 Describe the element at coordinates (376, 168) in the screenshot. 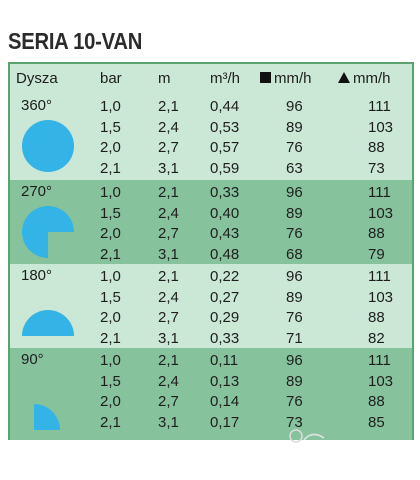

I see `precip-triangle-cell: 73` at that location.